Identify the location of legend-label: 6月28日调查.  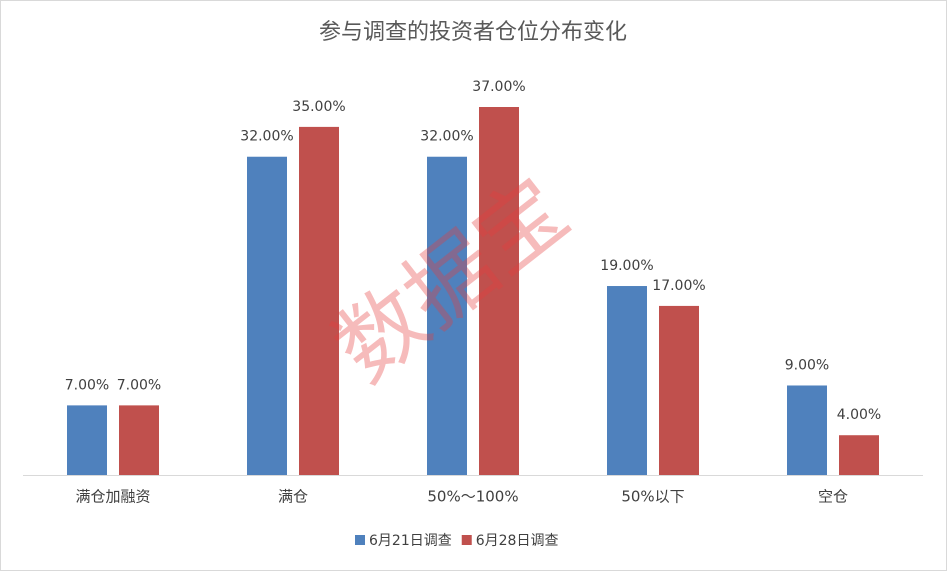
(517, 541).